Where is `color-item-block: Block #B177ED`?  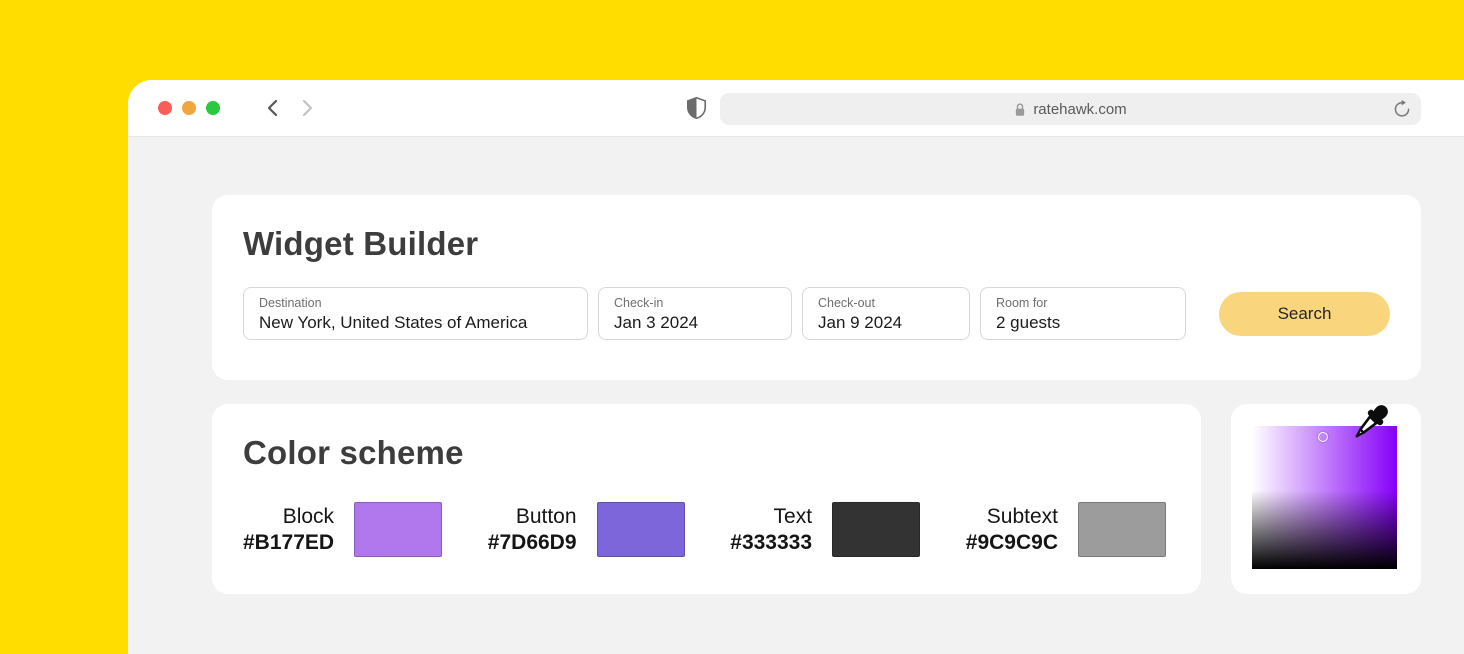
color-item-block: Block #B177ED is located at coordinates (343, 529).